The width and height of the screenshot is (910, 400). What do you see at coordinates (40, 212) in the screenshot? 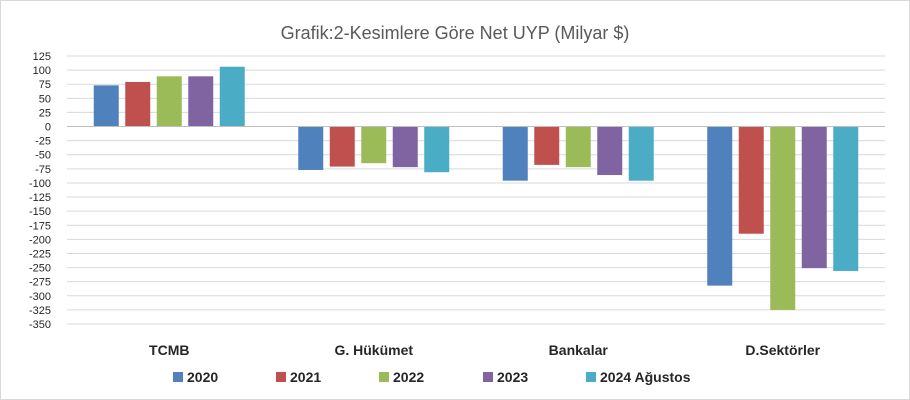
I see `y-tick-label: -150` at bounding box center [40, 212].